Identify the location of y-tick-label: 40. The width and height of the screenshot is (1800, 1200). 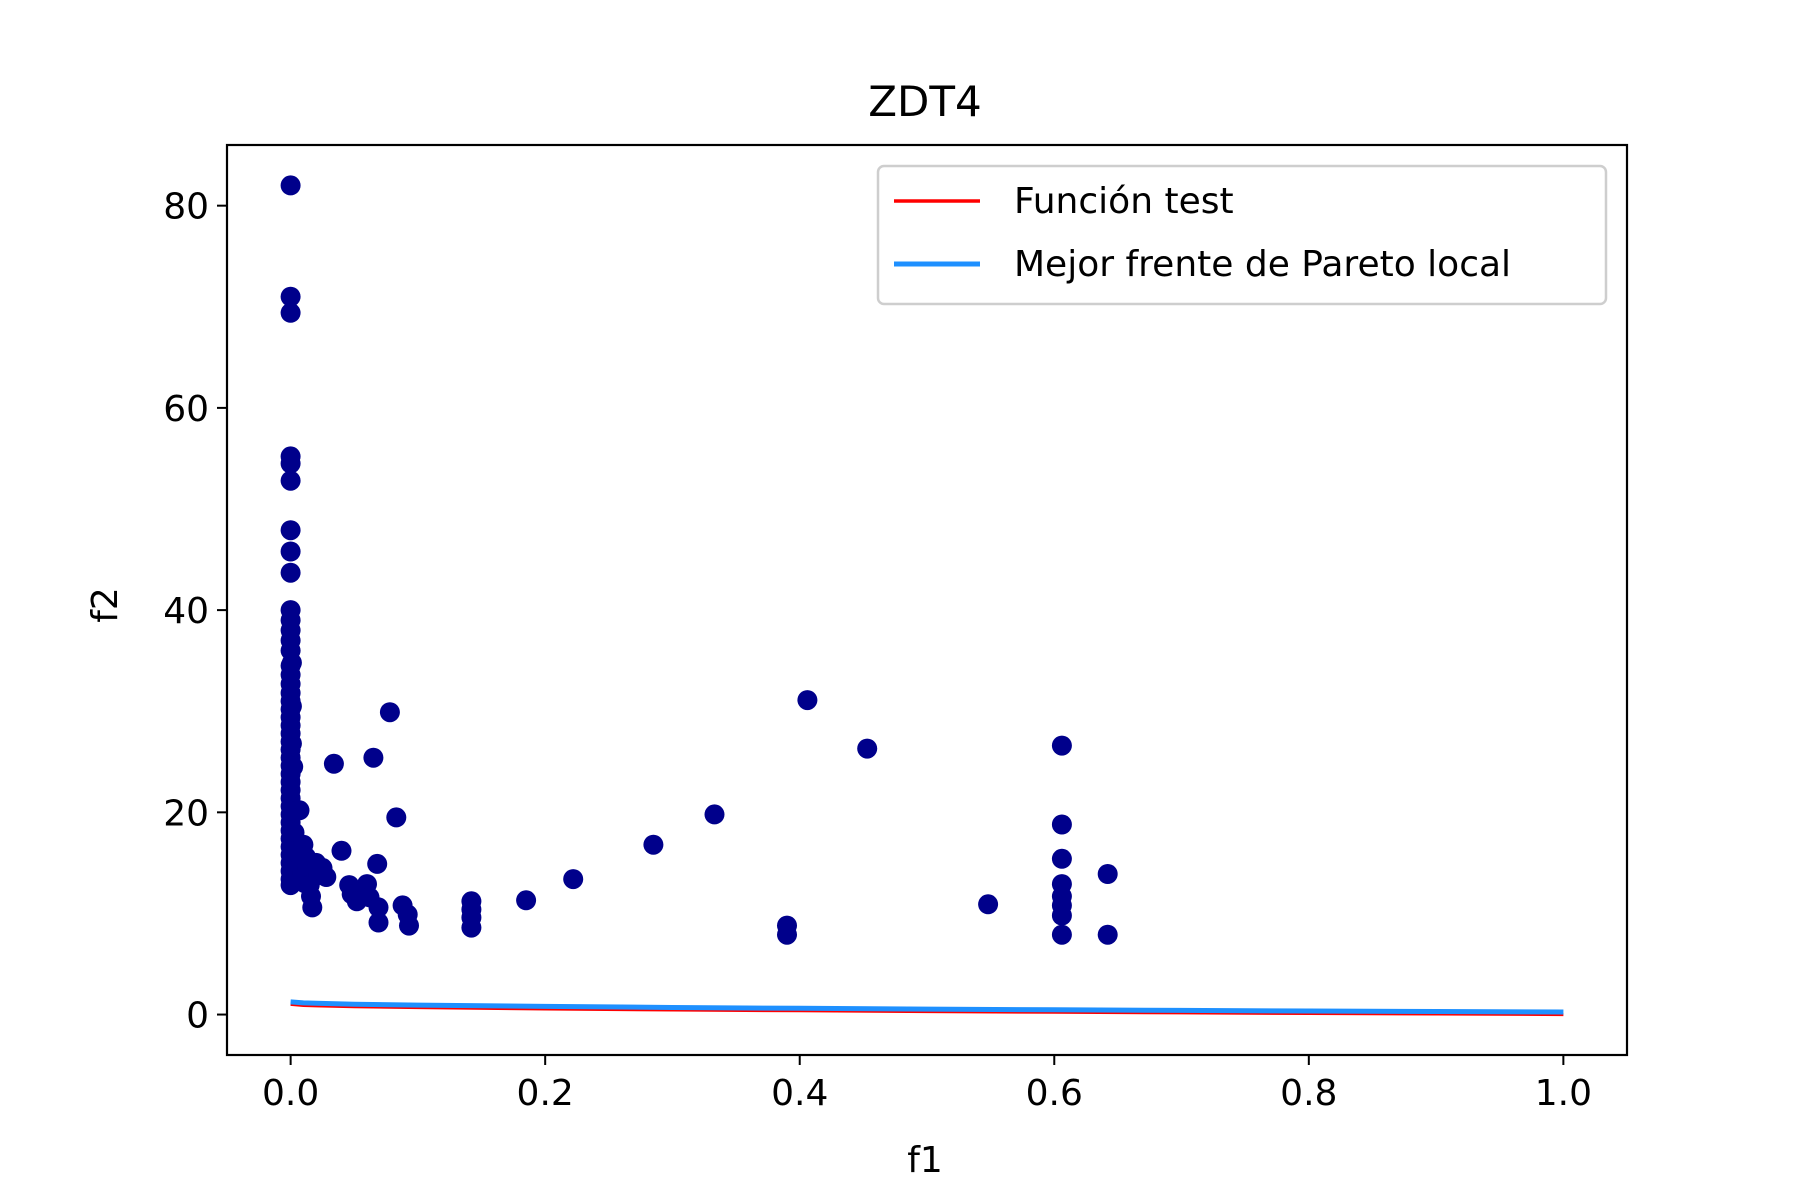
(186, 611).